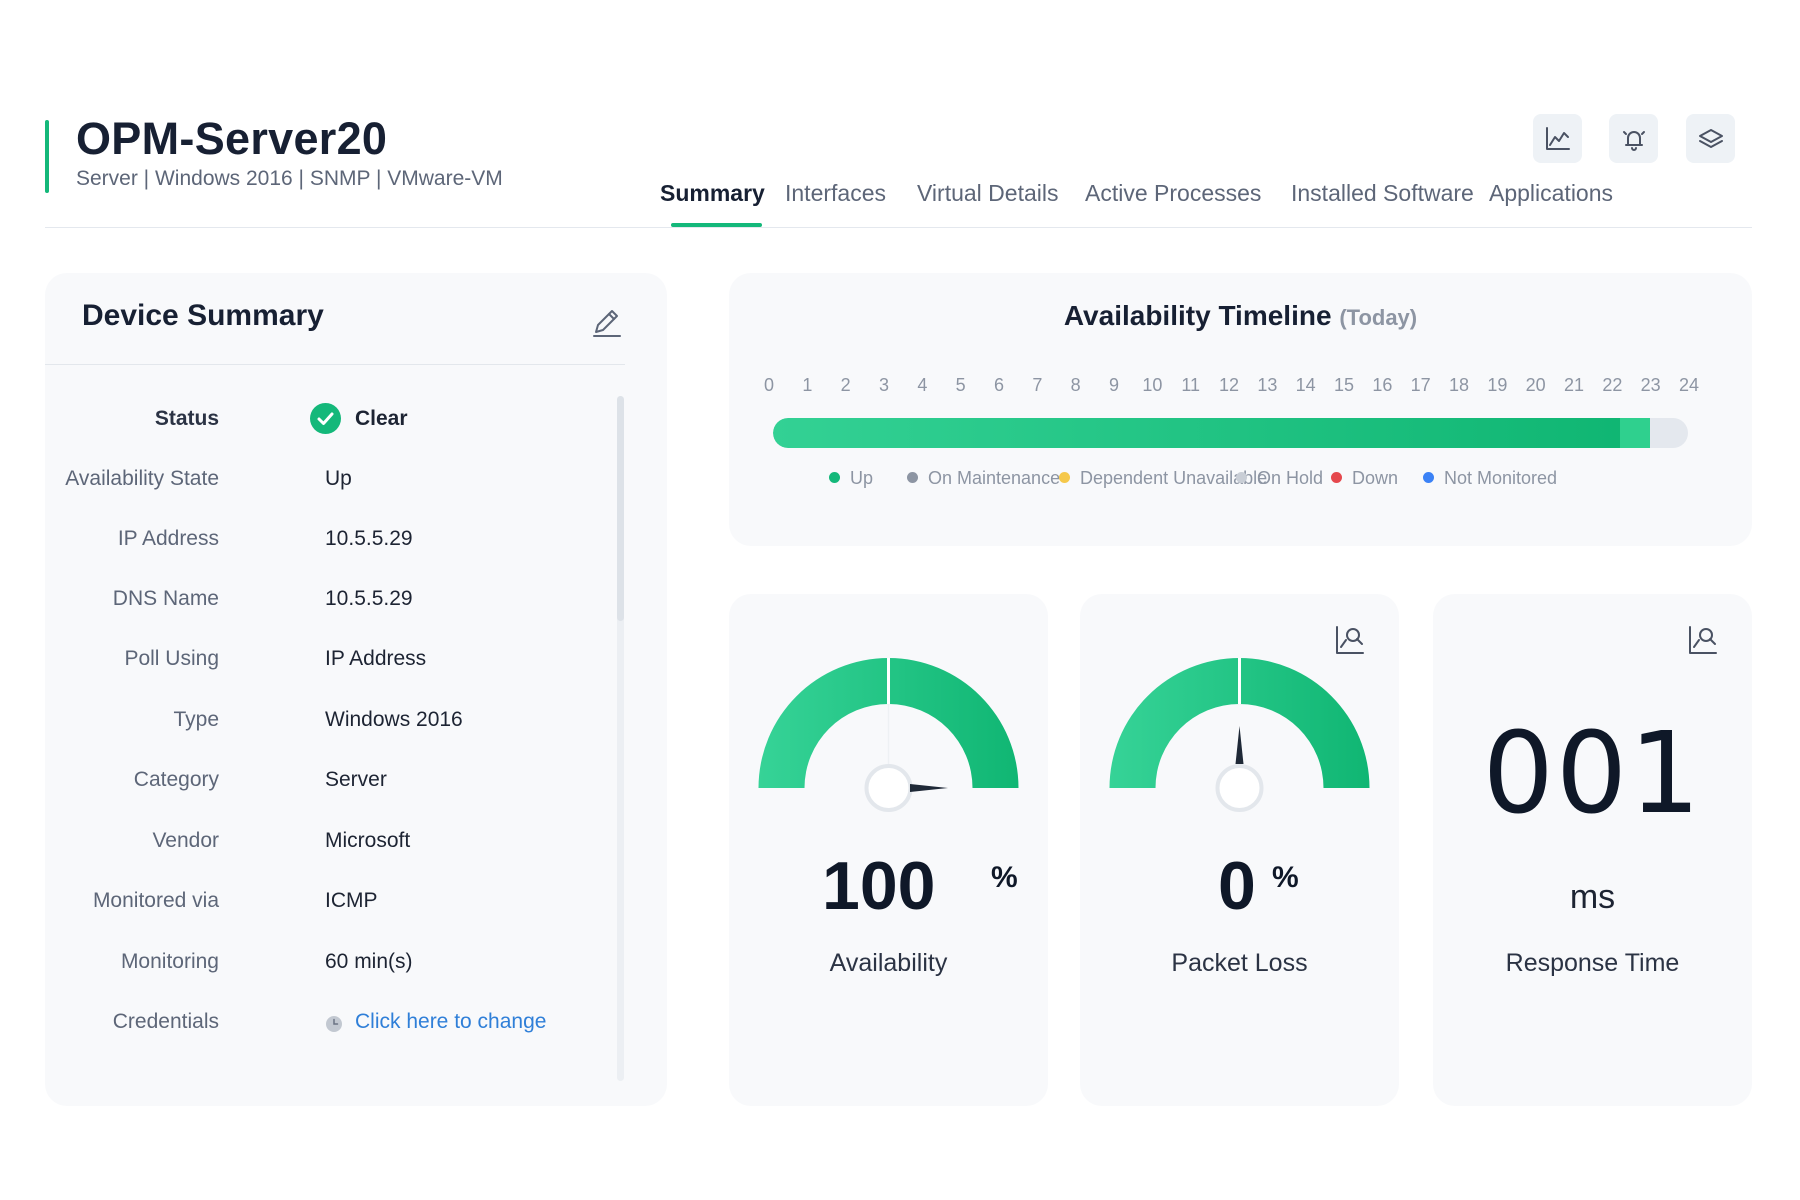 Image resolution: width=1800 pixels, height=1200 pixels. I want to click on timeline-hour-label: 17, so click(1420, 385).